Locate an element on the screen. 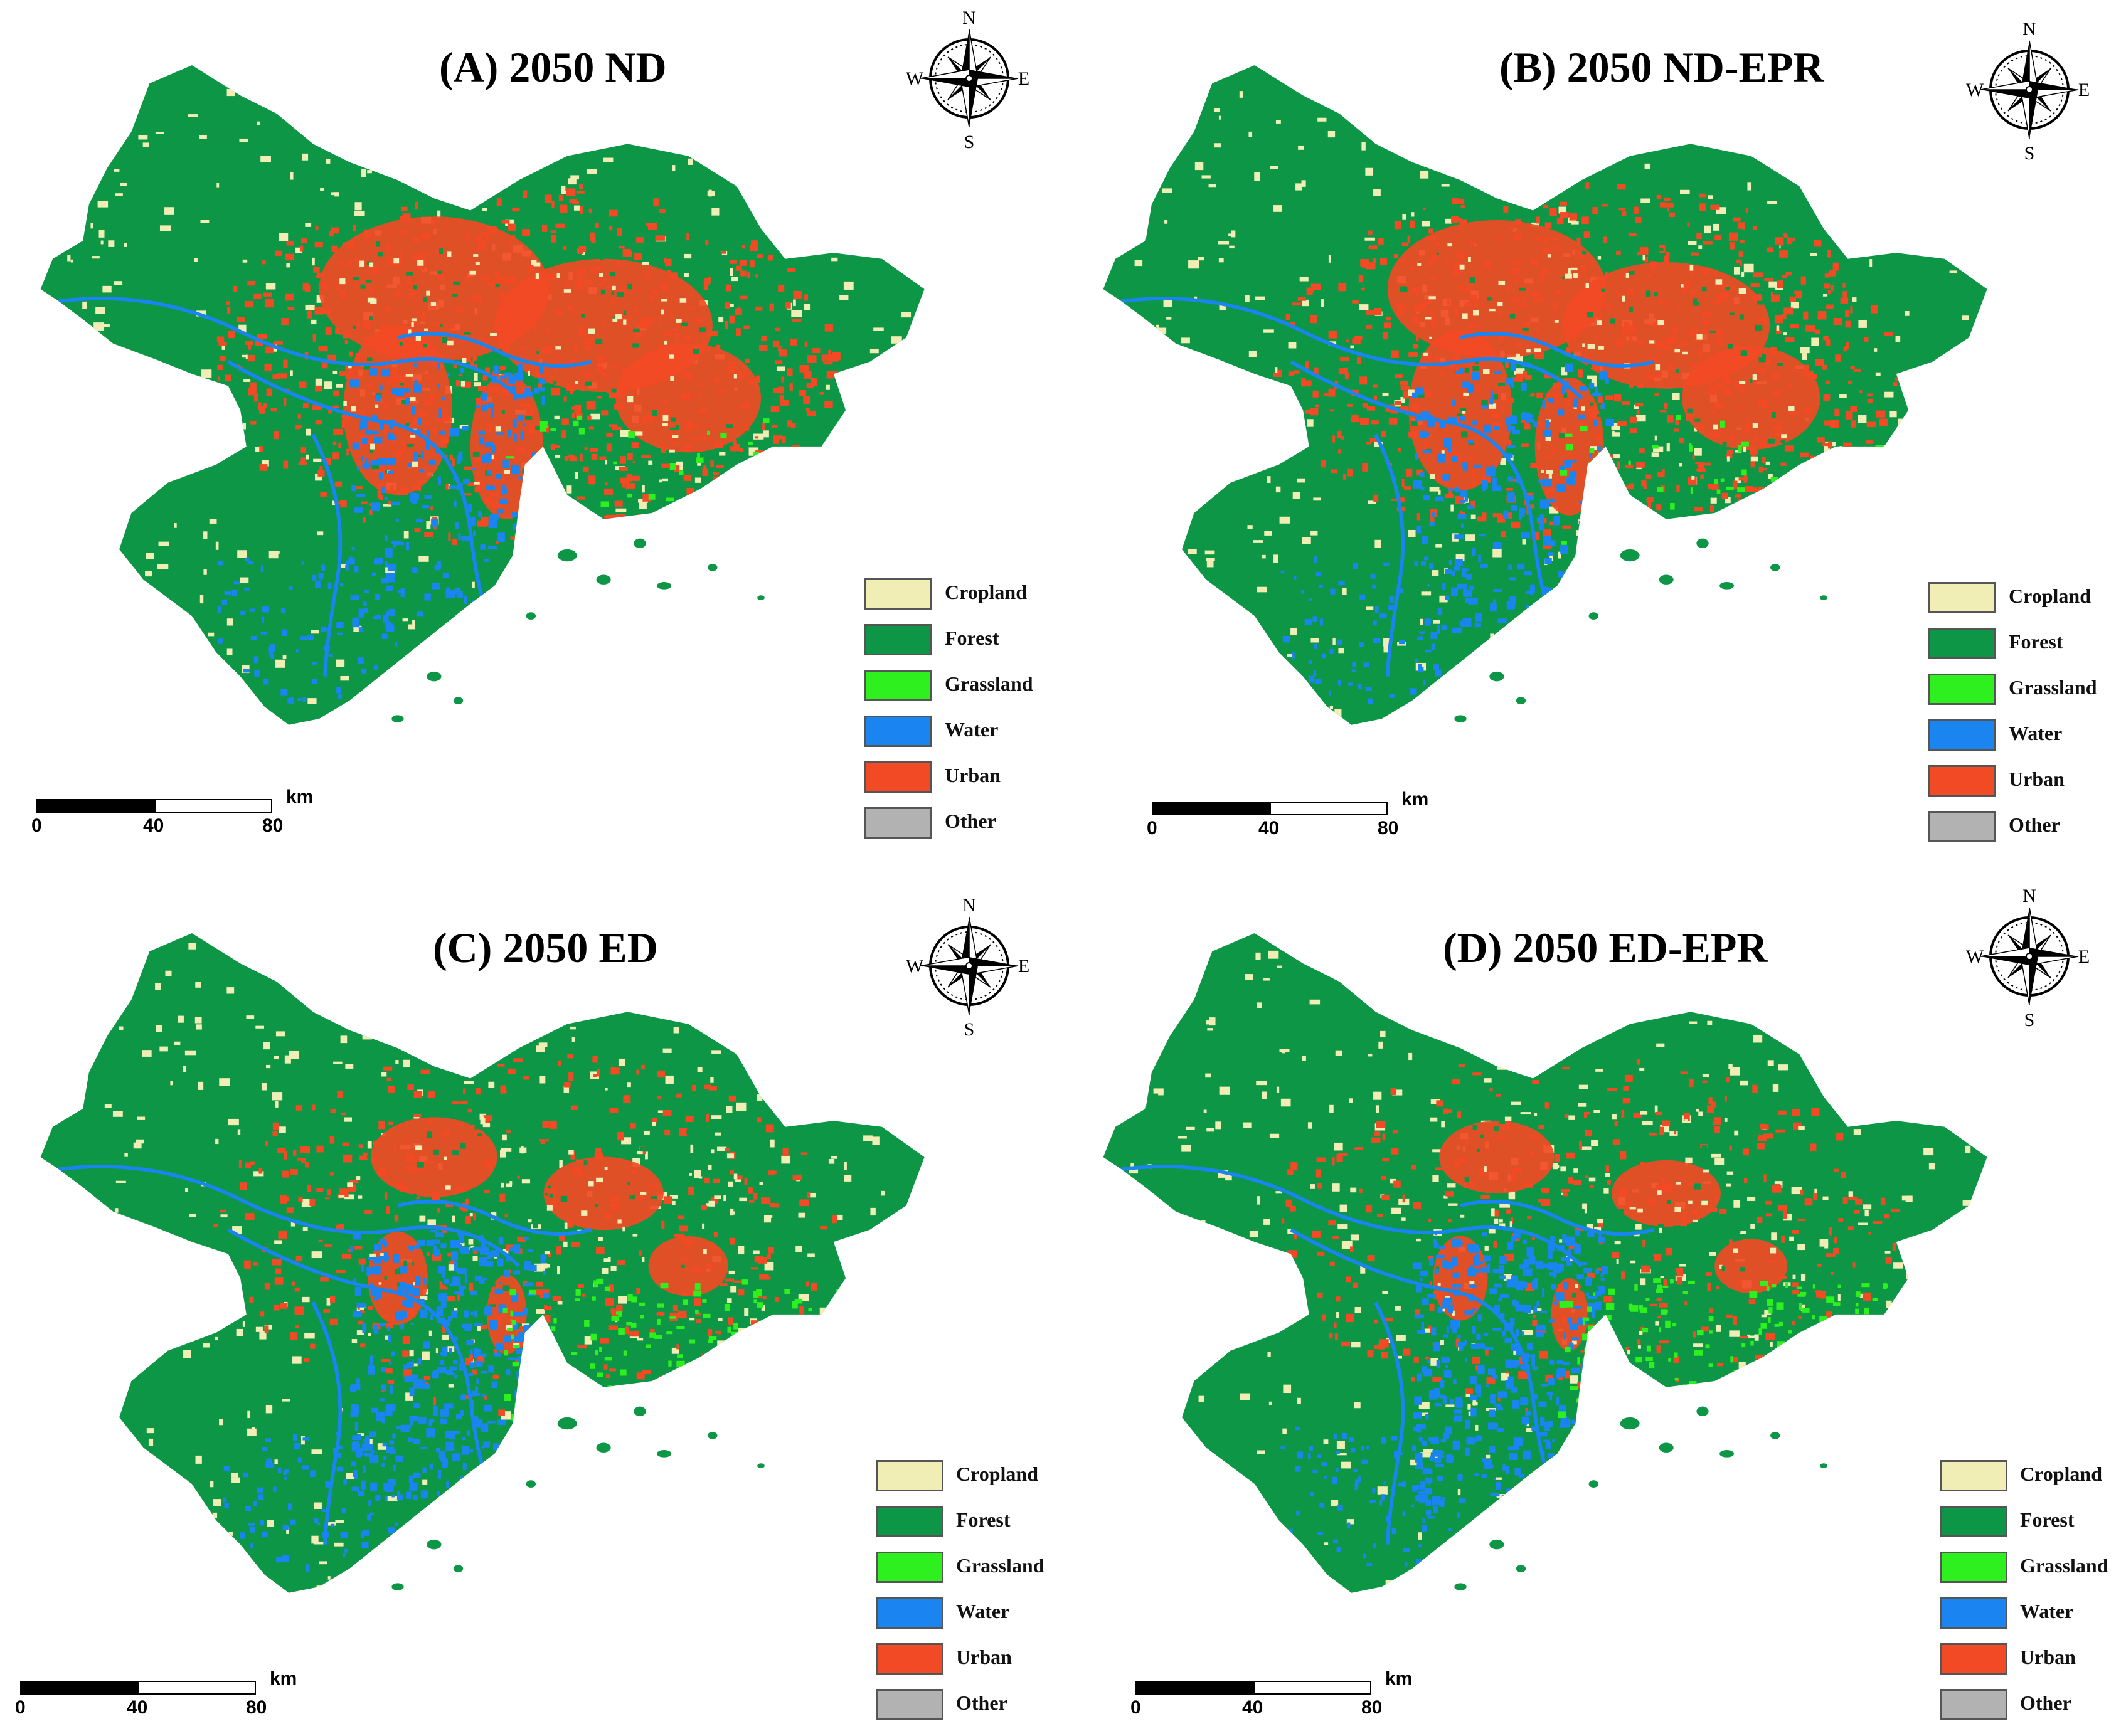 The image size is (2126, 1736). panel-title: (A) 2050 ND is located at coordinates (553, 67).